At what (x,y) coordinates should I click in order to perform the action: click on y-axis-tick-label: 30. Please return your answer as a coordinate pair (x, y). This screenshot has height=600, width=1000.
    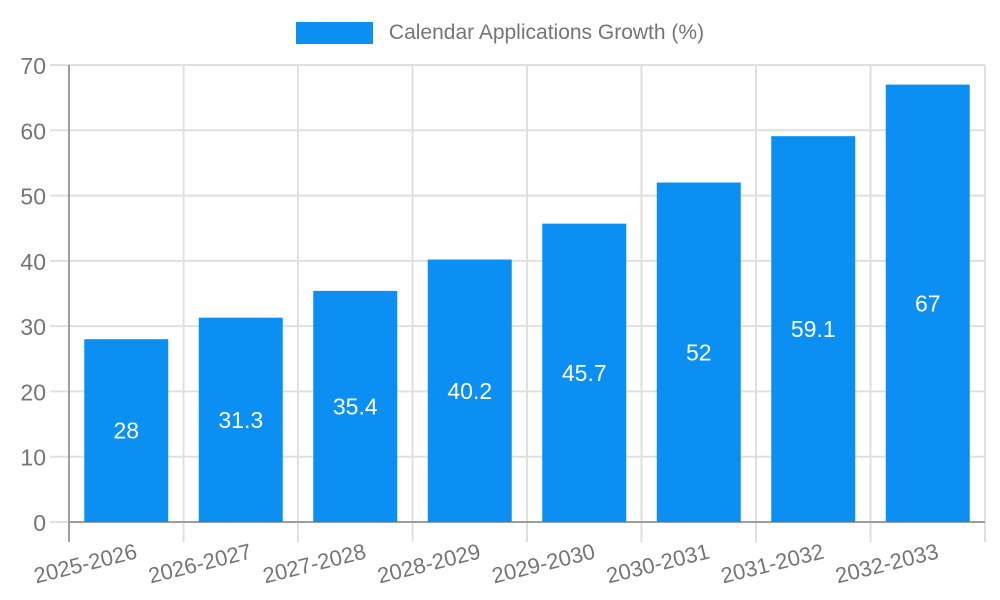
    Looking at the image, I should click on (33, 327).